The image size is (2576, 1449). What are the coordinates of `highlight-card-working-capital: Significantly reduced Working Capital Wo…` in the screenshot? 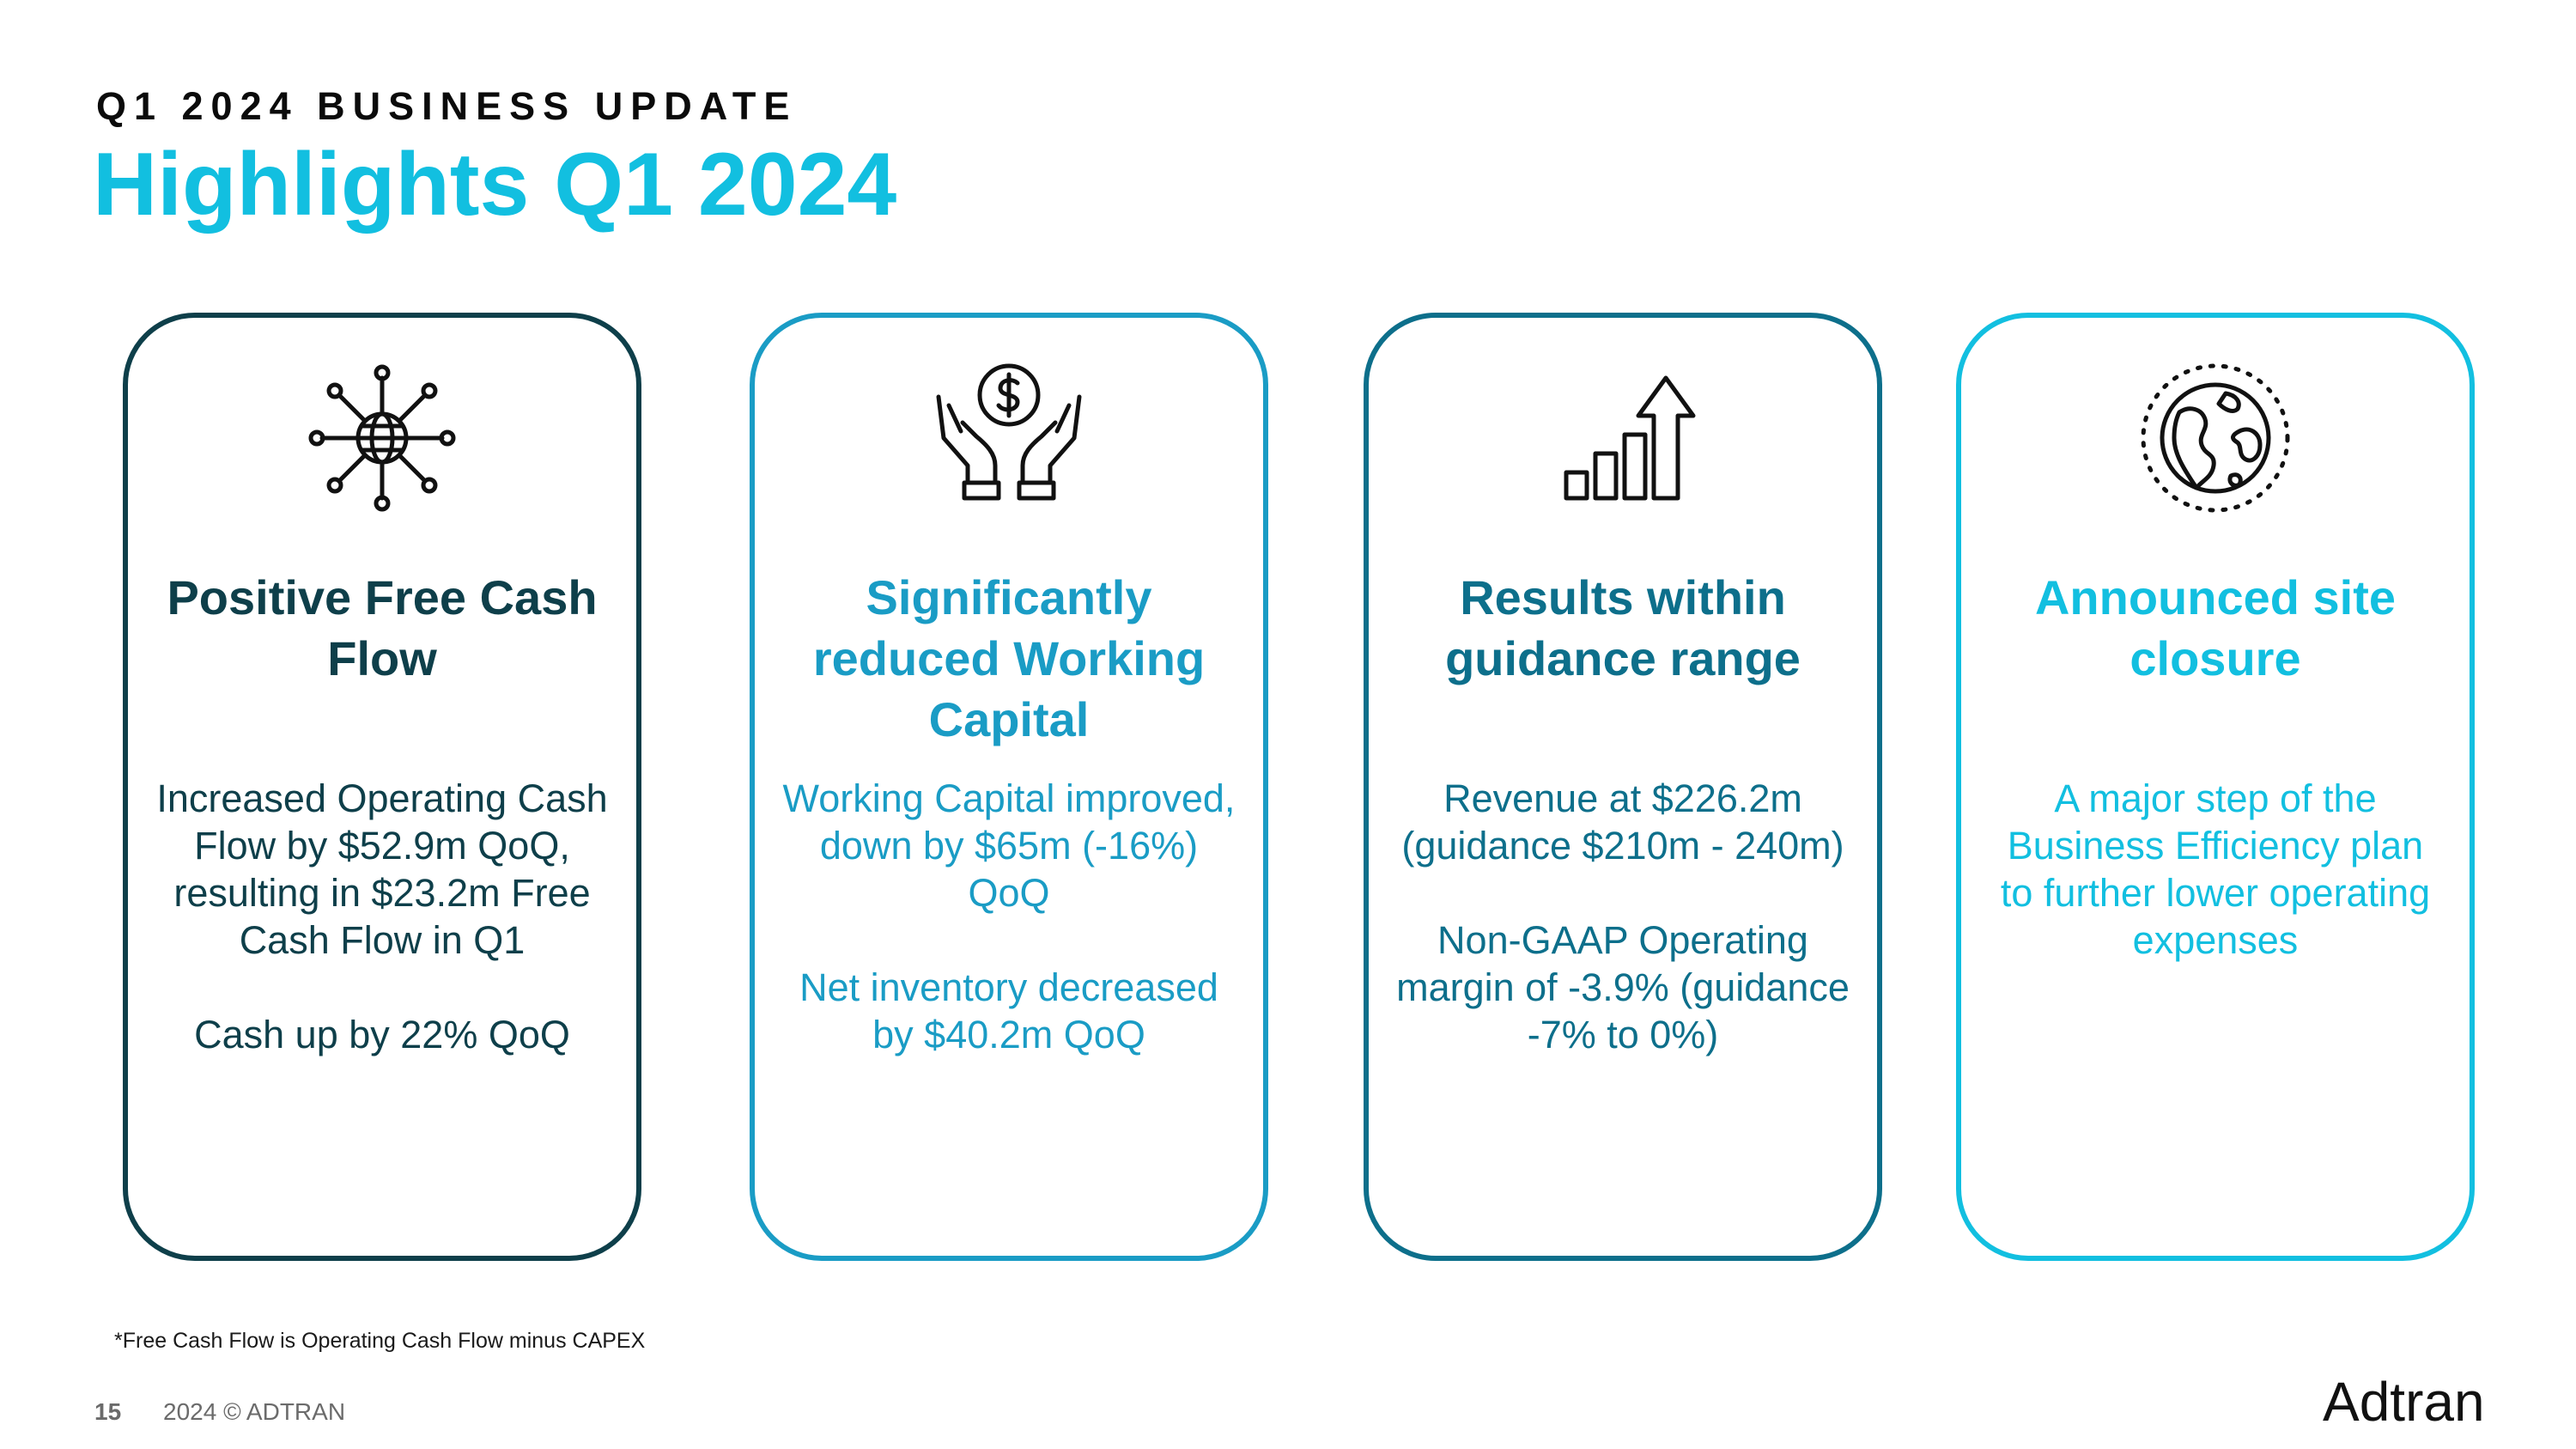 It's located at (1009, 787).